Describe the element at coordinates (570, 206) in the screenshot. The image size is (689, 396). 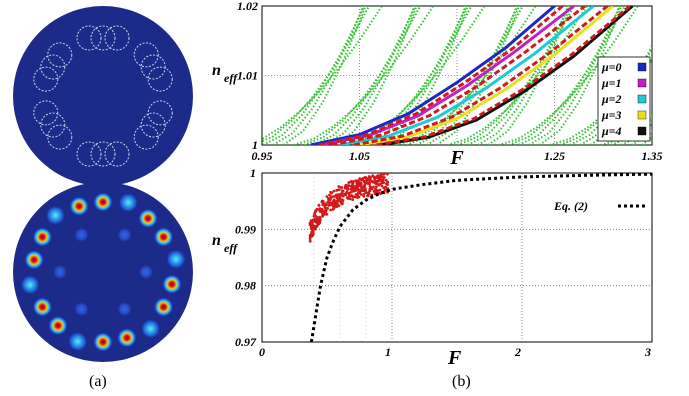
I see `bottom-legend-label: Eq. (2)` at that location.